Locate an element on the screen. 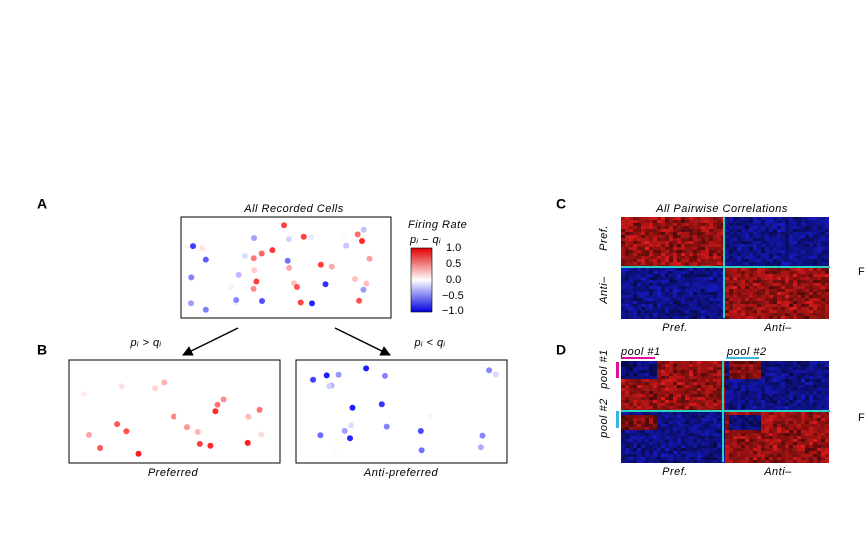 This screenshot has height=541, width=866. condition: pᵢ > qᵢ is located at coordinates (145, 343).